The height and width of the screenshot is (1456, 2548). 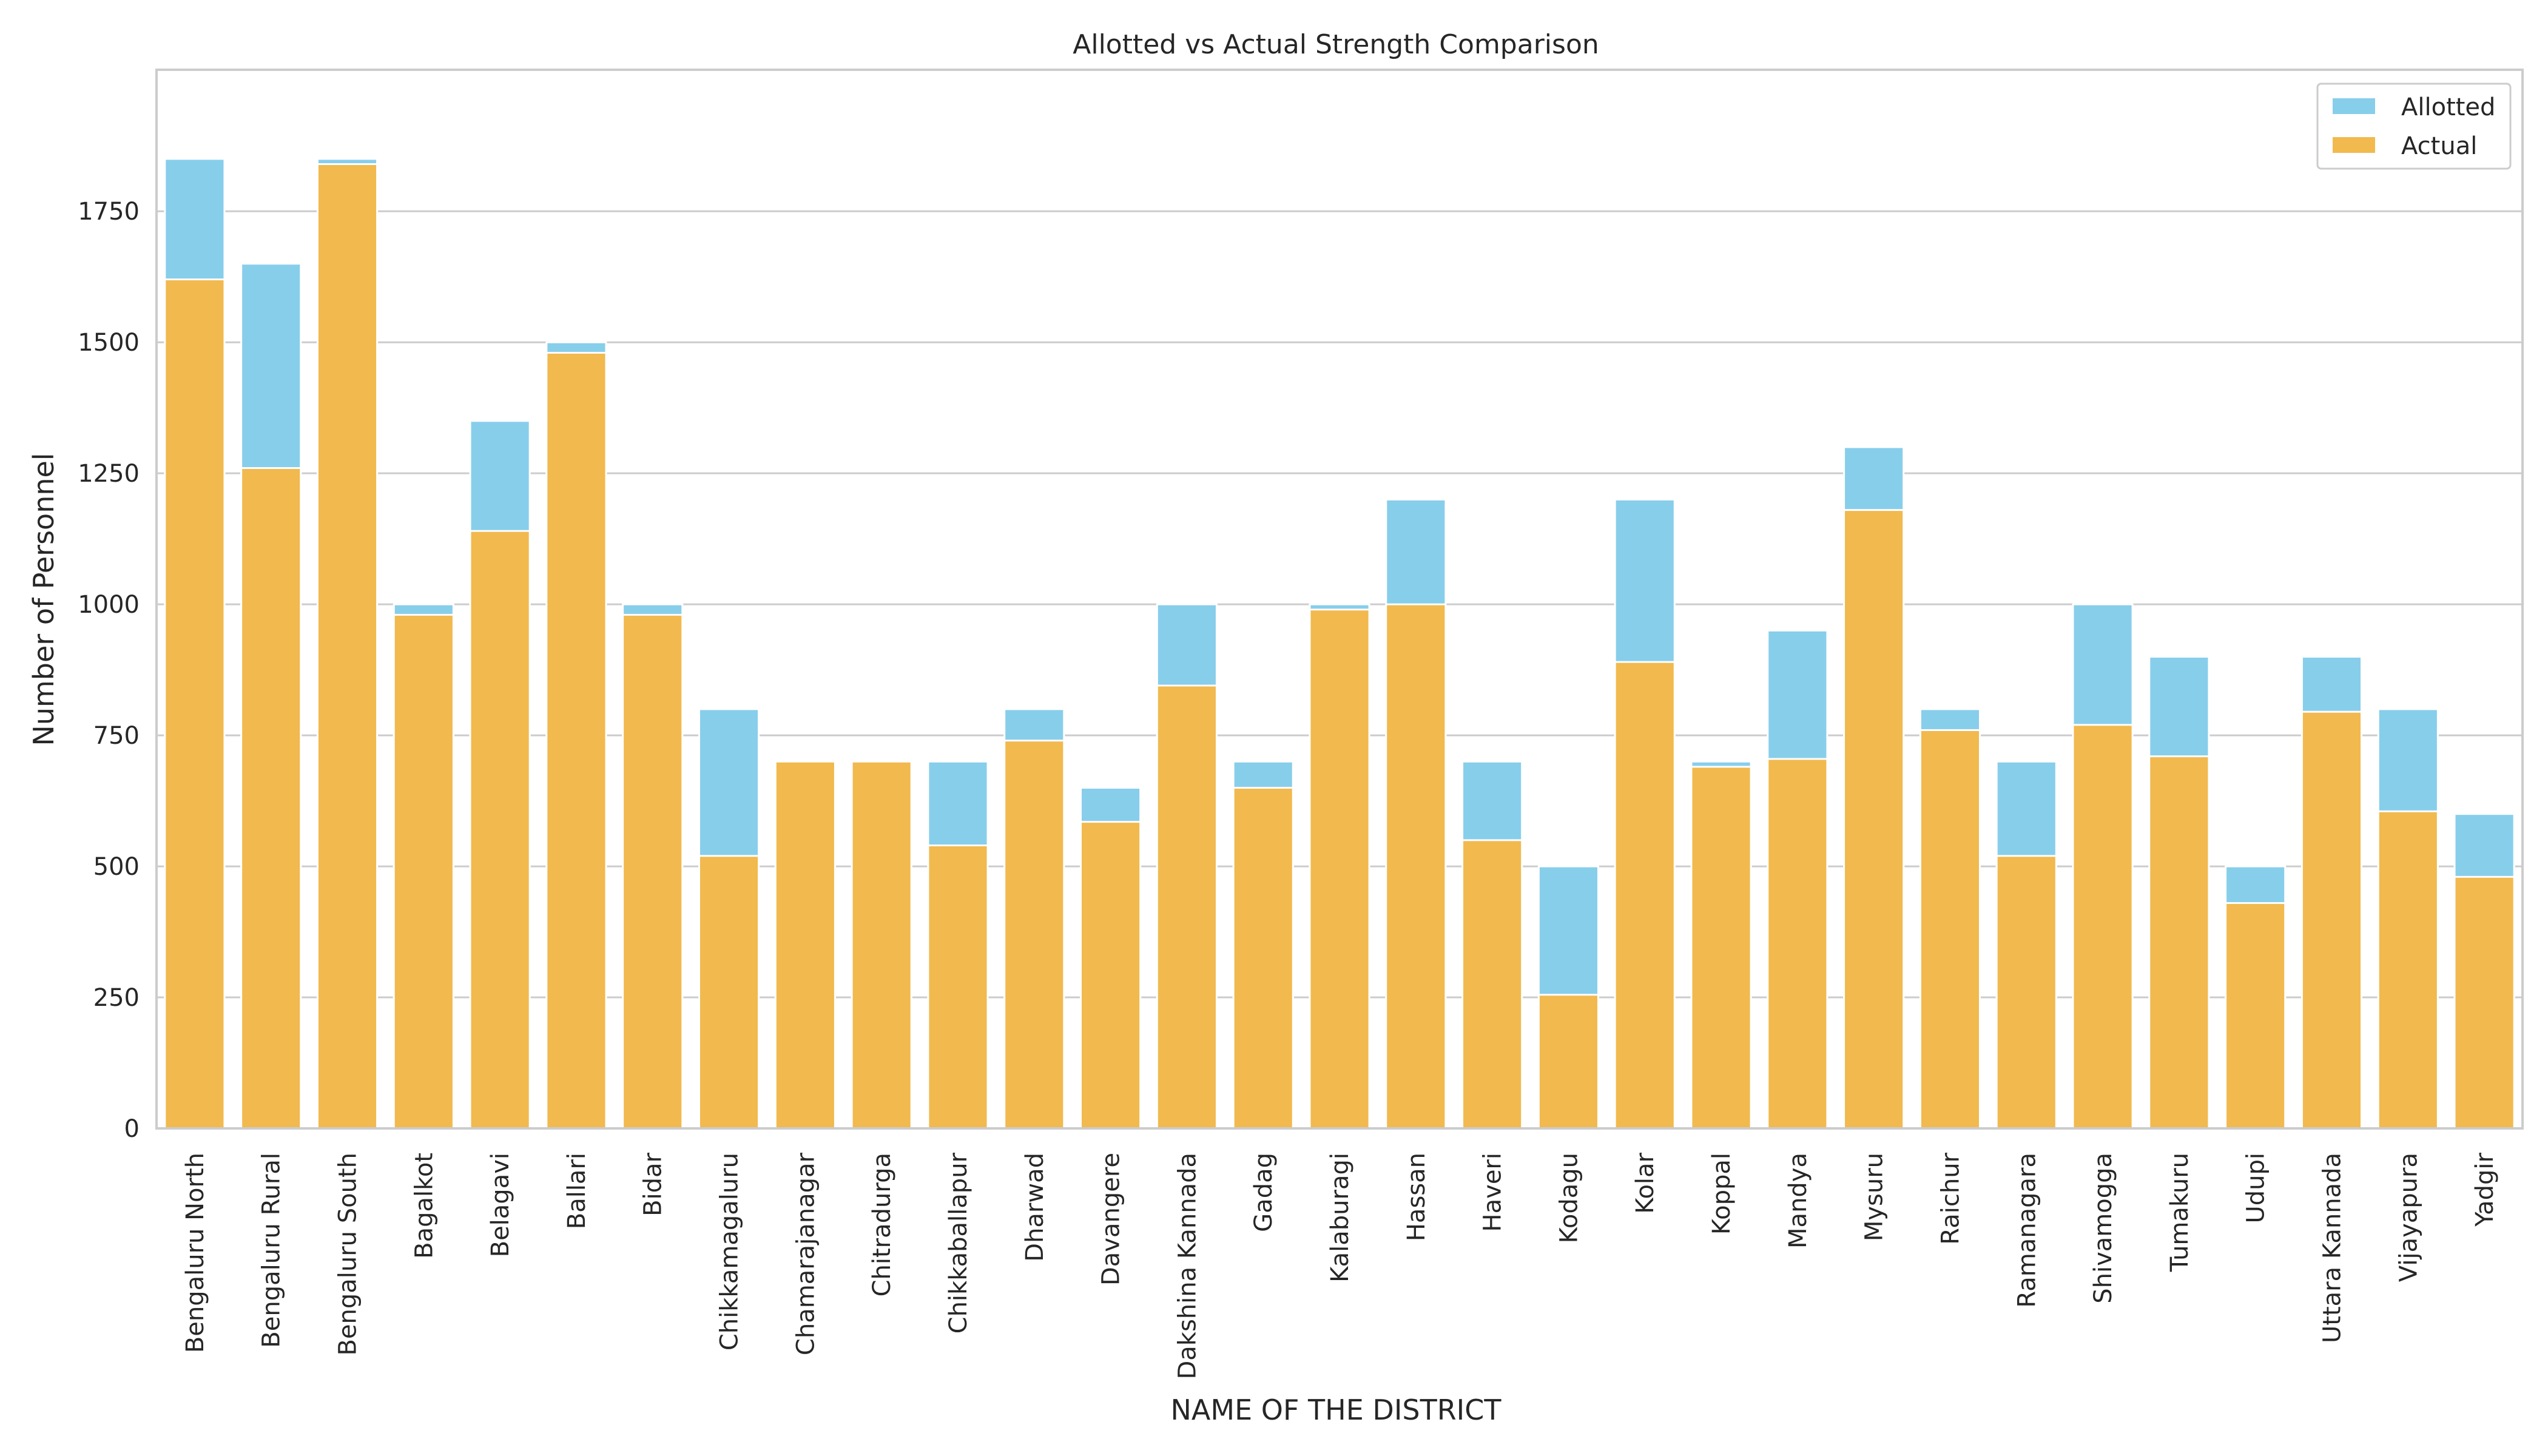 I want to click on x-tick-label: Belagavi, so click(x=500, y=1205).